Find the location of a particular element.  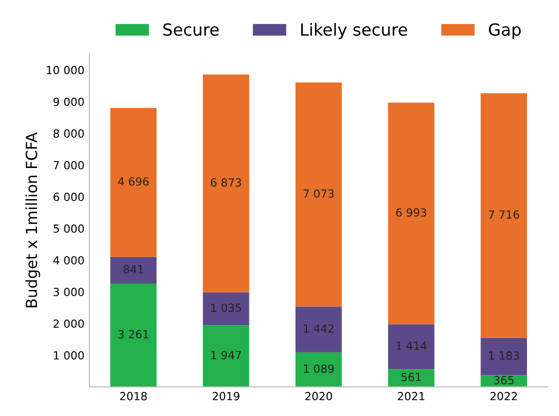

y-tick-label: 4 000 is located at coordinates (68, 260).